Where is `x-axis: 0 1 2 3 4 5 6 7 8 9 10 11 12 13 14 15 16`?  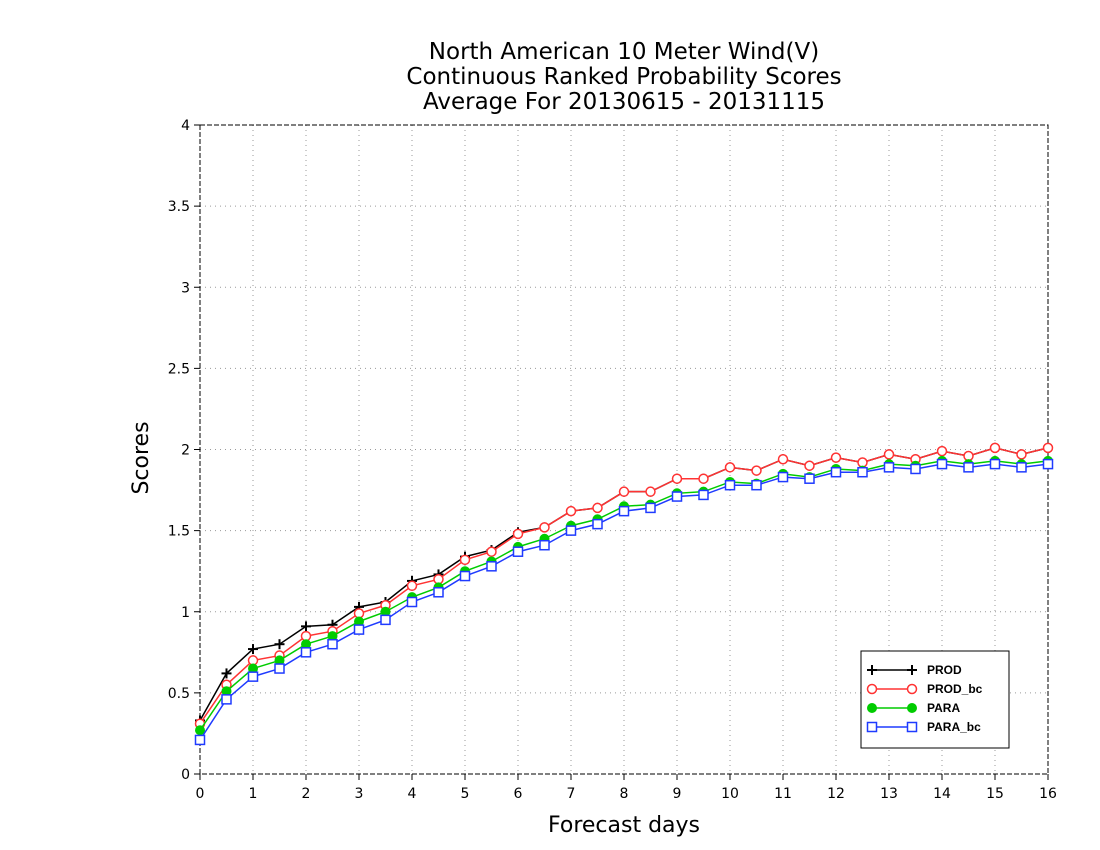
x-axis: 0 1 2 3 4 5 6 7 8 9 10 11 12 13 14 15 16 is located at coordinates (626, 788).